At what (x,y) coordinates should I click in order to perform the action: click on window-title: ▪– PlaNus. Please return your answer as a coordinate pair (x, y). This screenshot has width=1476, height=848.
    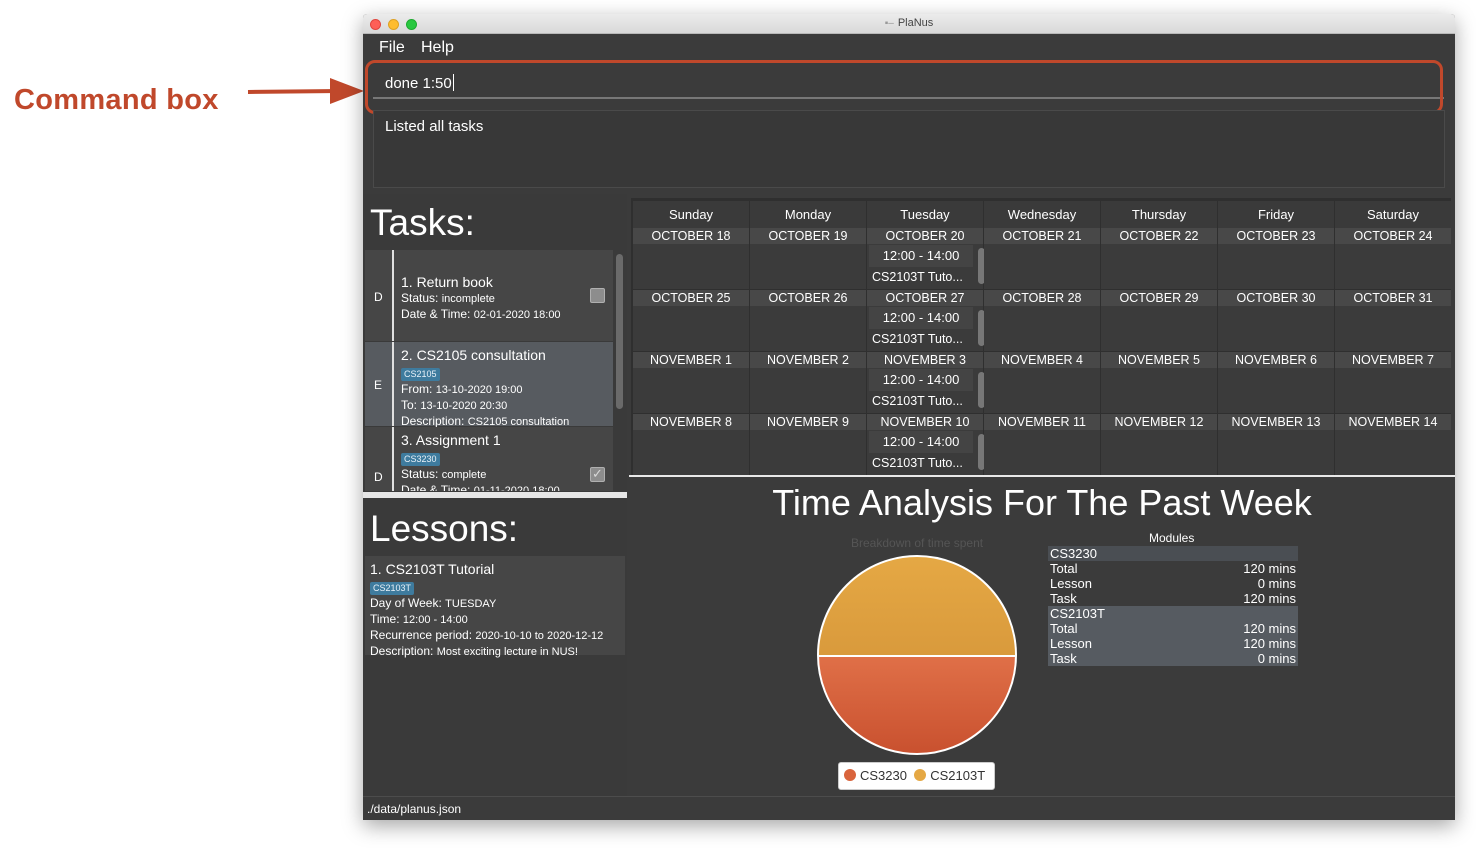
    Looking at the image, I should click on (909, 23).